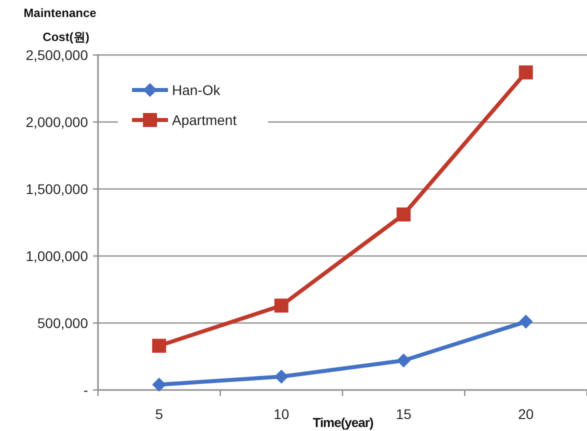 The height and width of the screenshot is (431, 587). Describe the element at coordinates (204, 120) in the screenshot. I see `legend-label: Apartment` at that location.